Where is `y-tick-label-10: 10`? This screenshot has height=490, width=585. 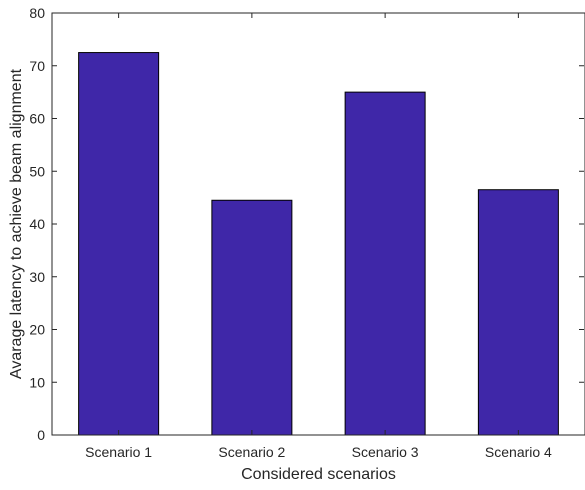 y-tick-label-10: 10 is located at coordinates (37, 382).